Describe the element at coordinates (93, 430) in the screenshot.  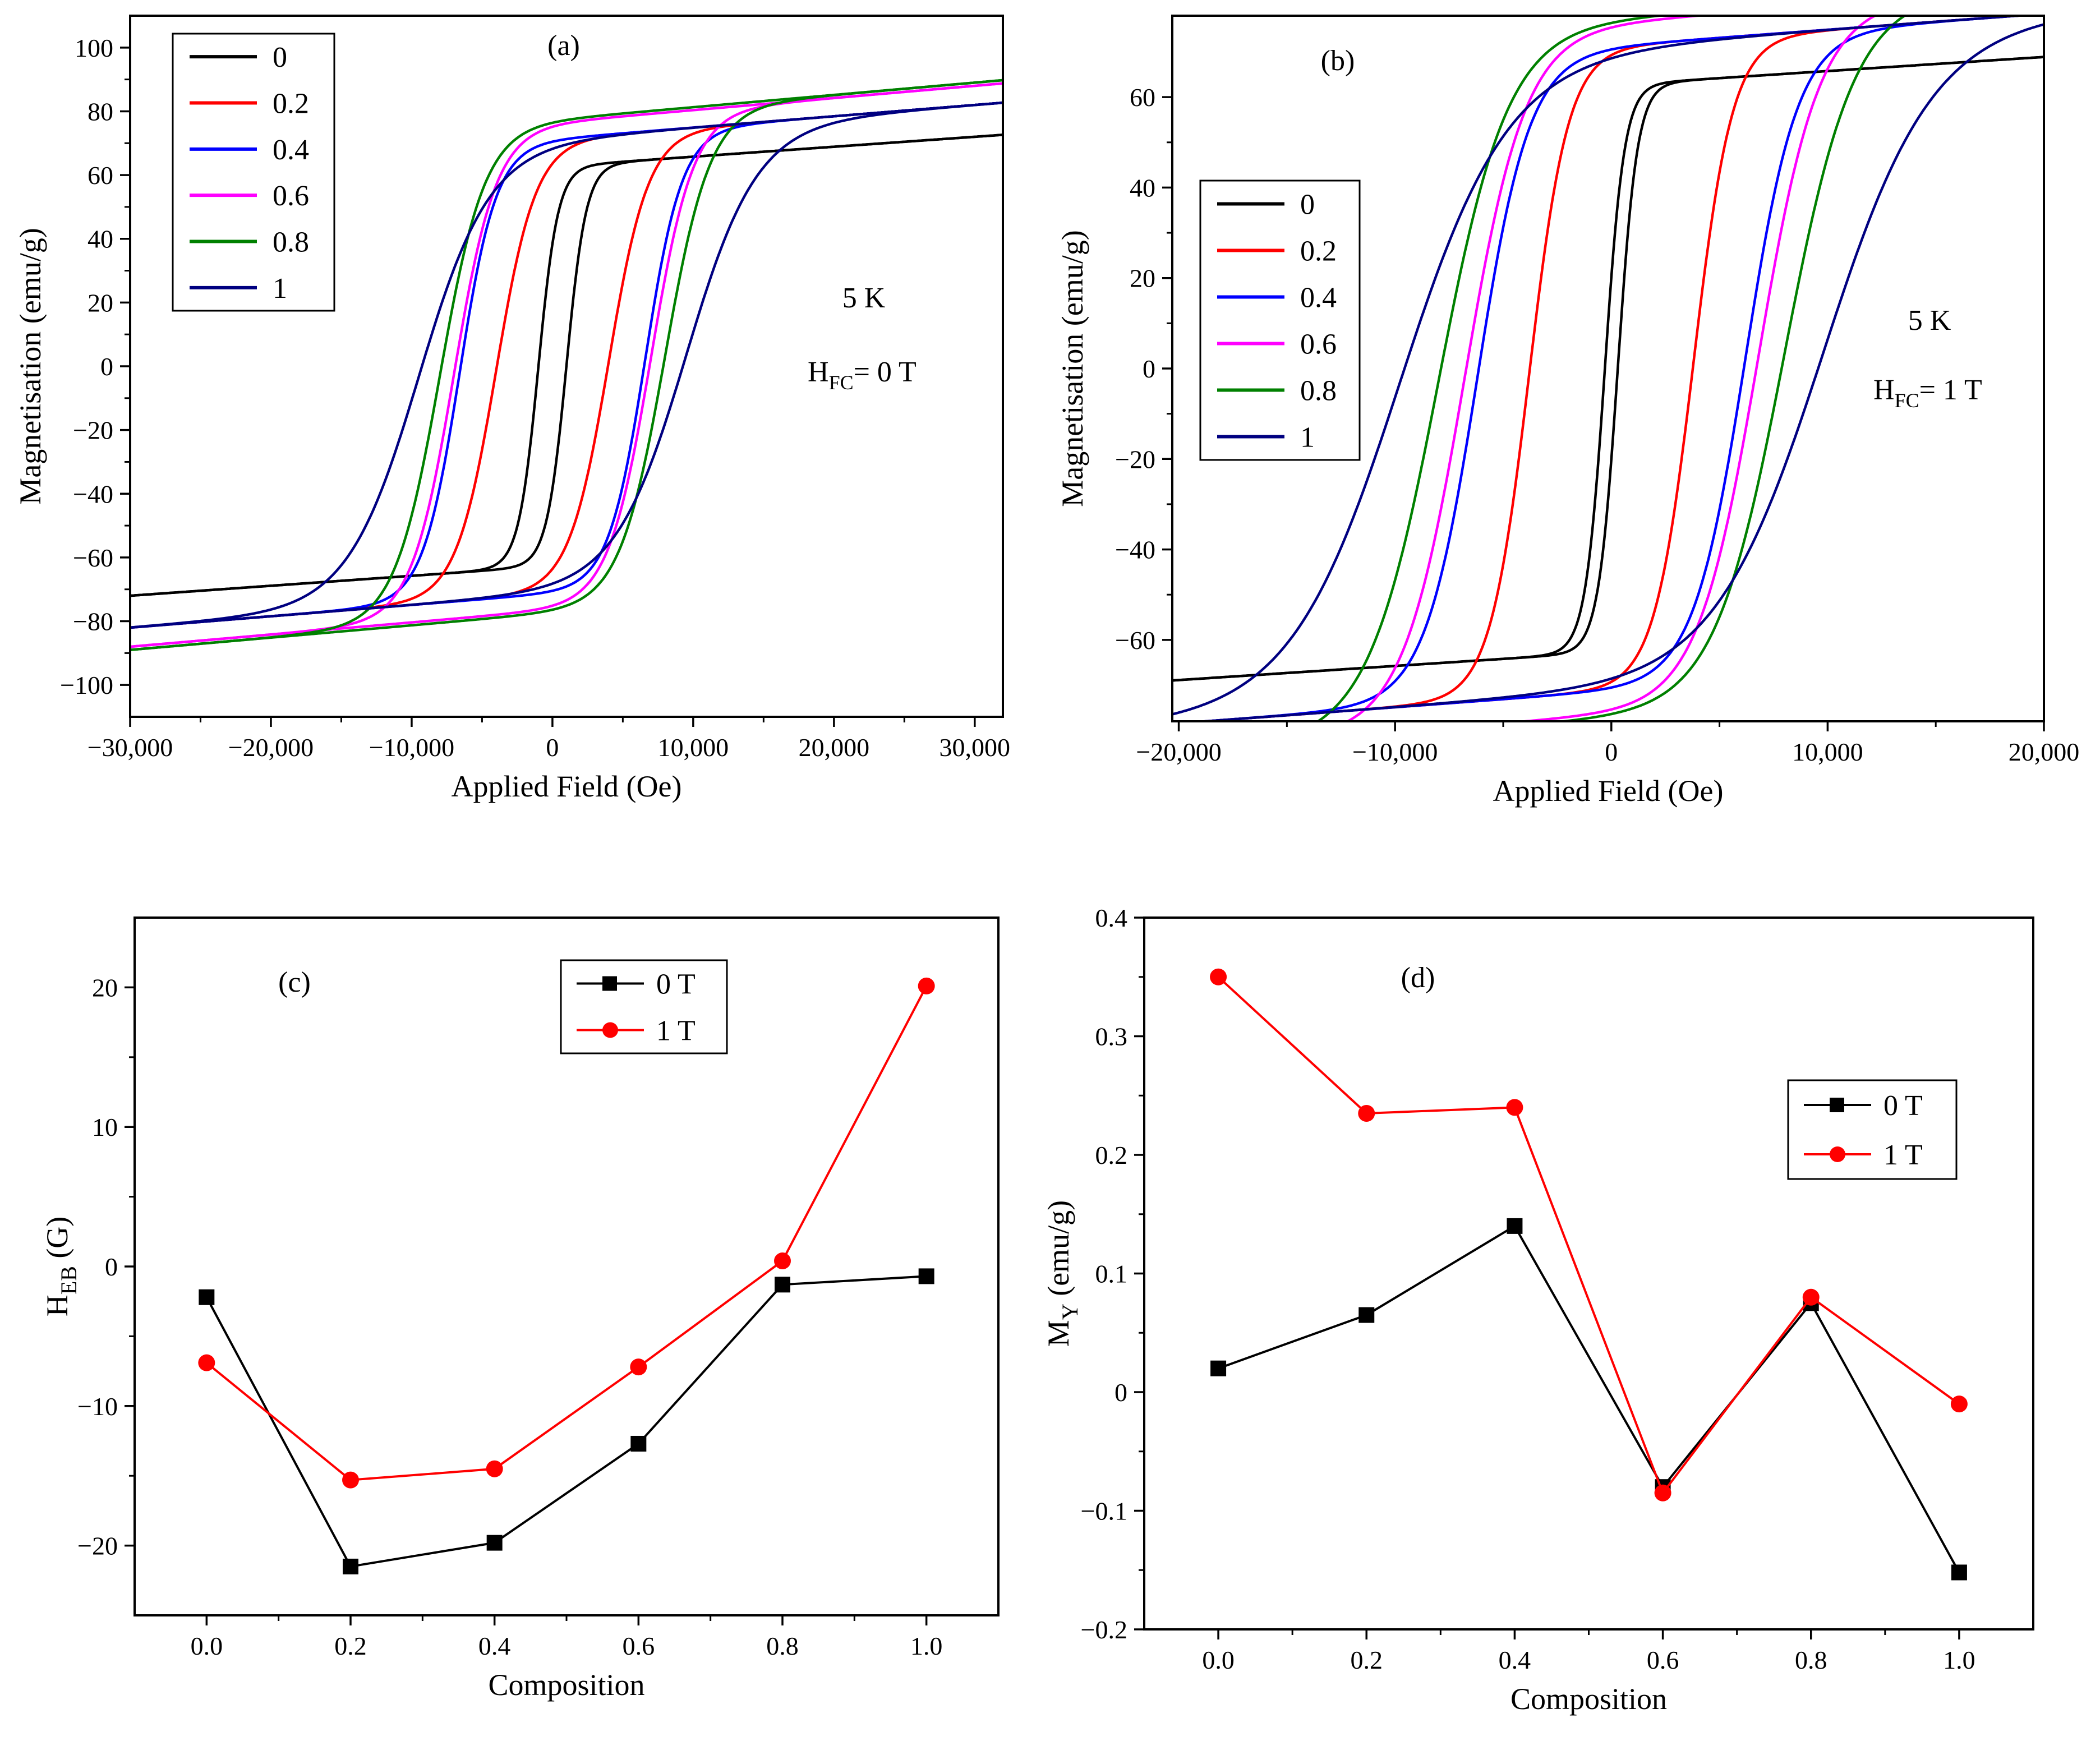
I see `y-tick-label-a: −20` at that location.